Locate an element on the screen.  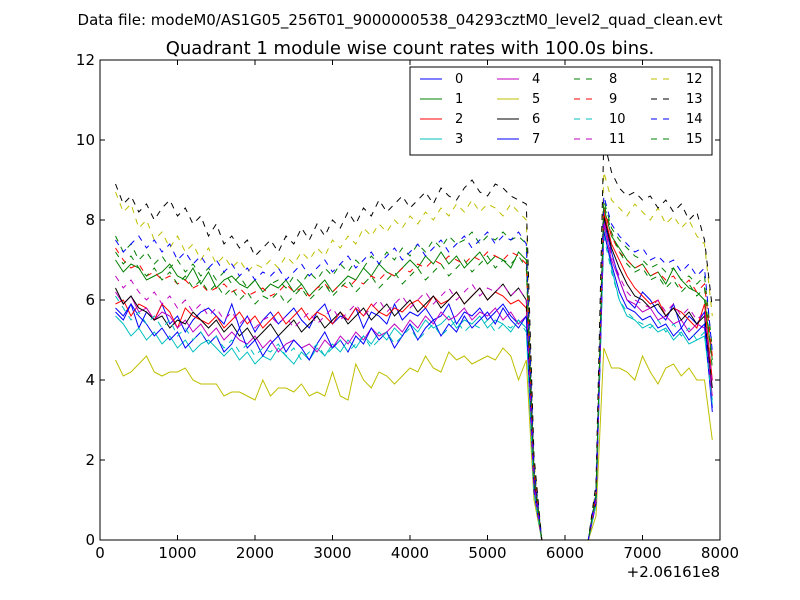
y-tick-label: 0 is located at coordinates (90, 540).